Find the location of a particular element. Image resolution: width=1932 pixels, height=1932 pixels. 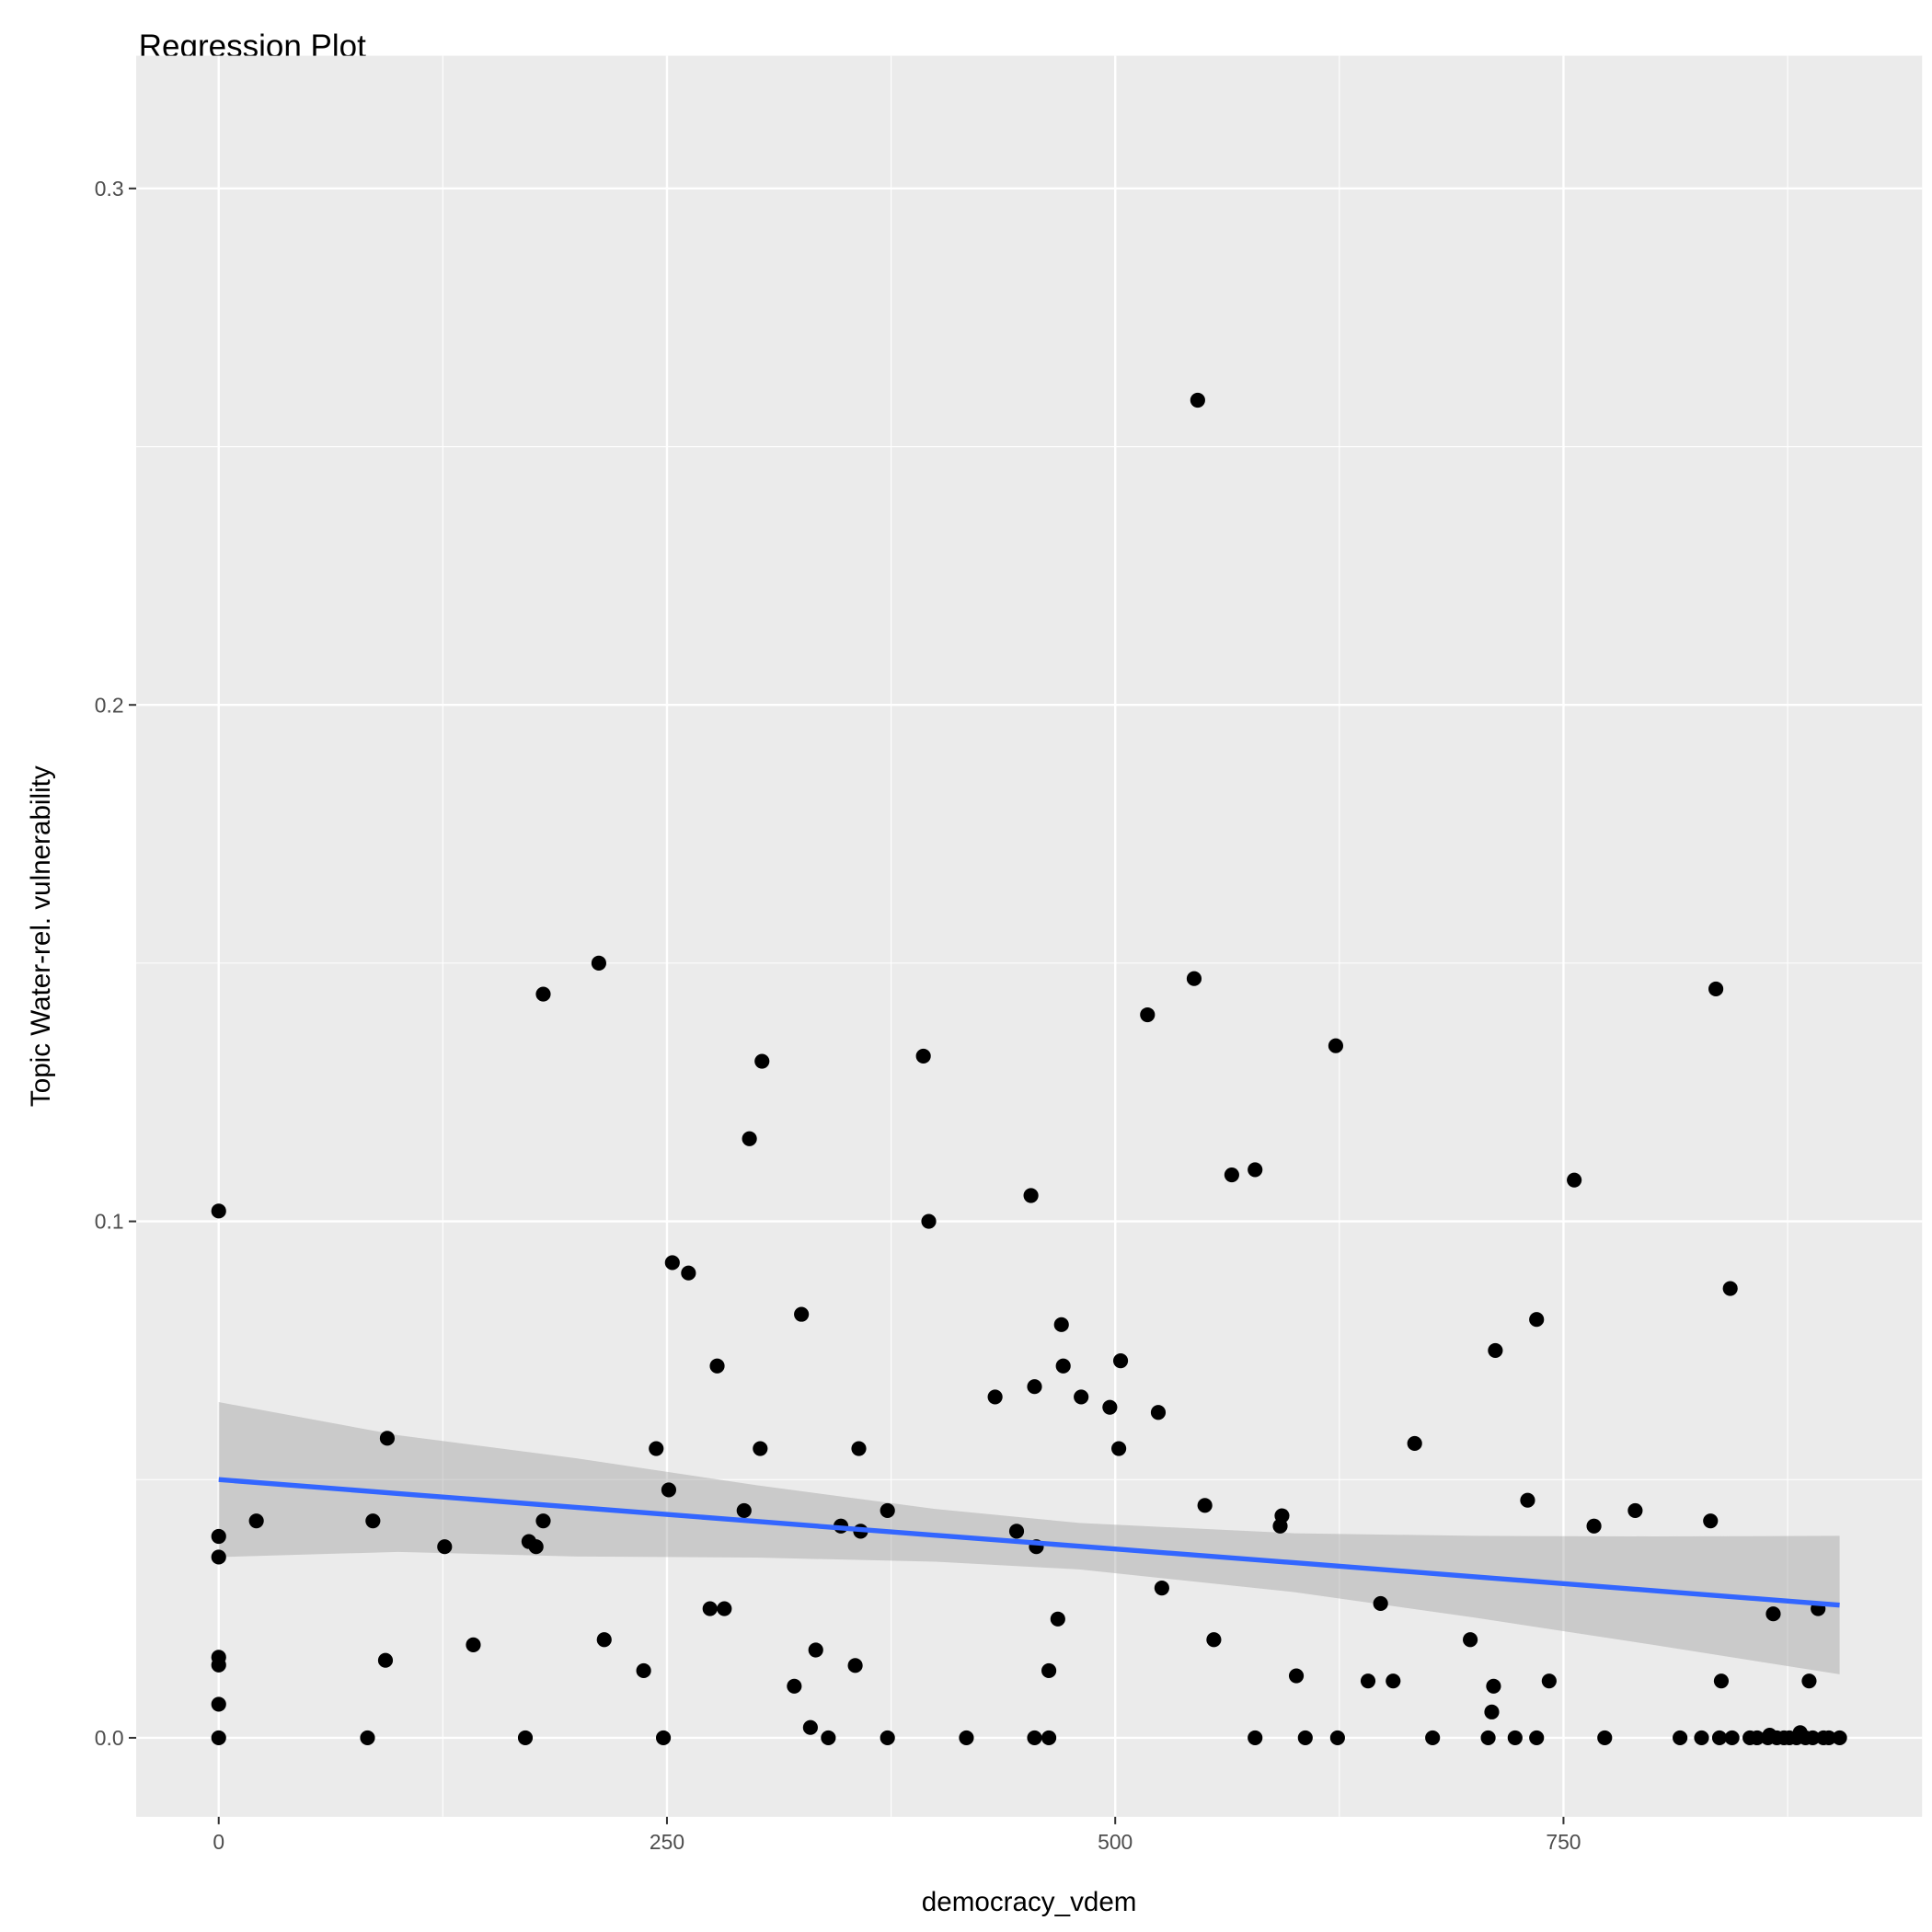

x-tick-label: 250 is located at coordinates (667, 1842).